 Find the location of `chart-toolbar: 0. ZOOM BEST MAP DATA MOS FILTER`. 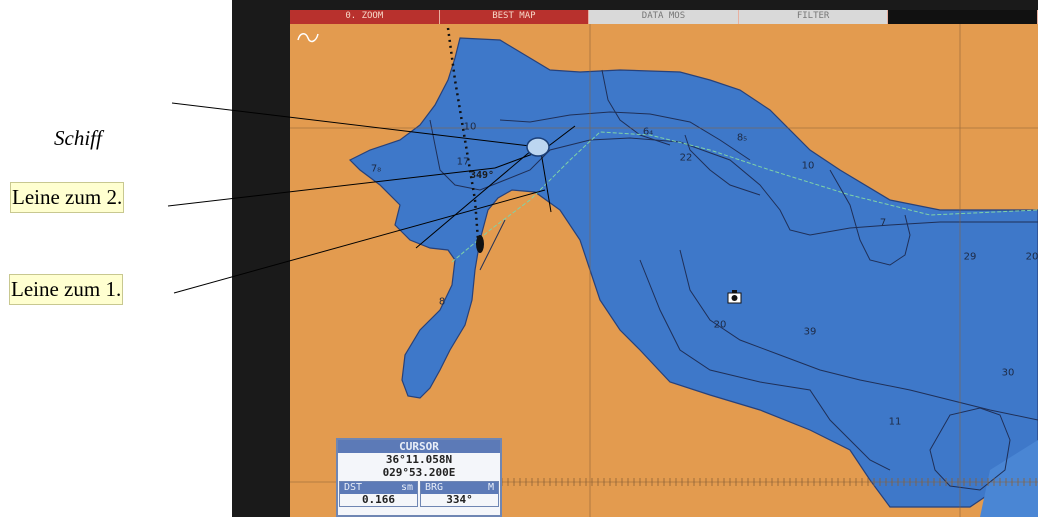

chart-toolbar: 0. ZOOM BEST MAP DATA MOS FILTER is located at coordinates (664, 17).